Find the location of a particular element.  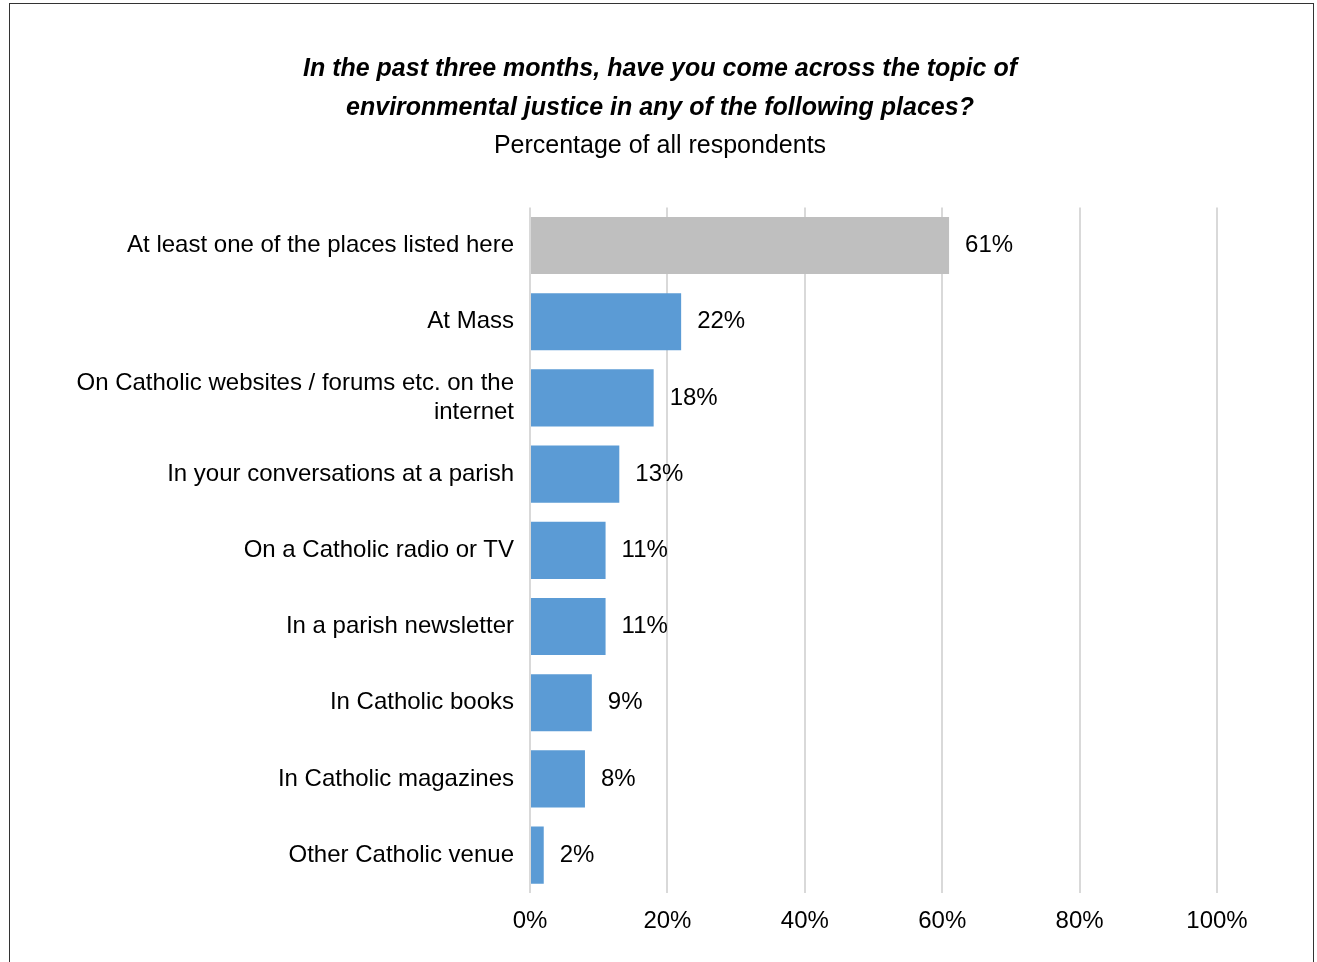

chart-title: In the past three months, have you come across the topic of environmental justice in any of the following places? is located at coordinates (660, 87).